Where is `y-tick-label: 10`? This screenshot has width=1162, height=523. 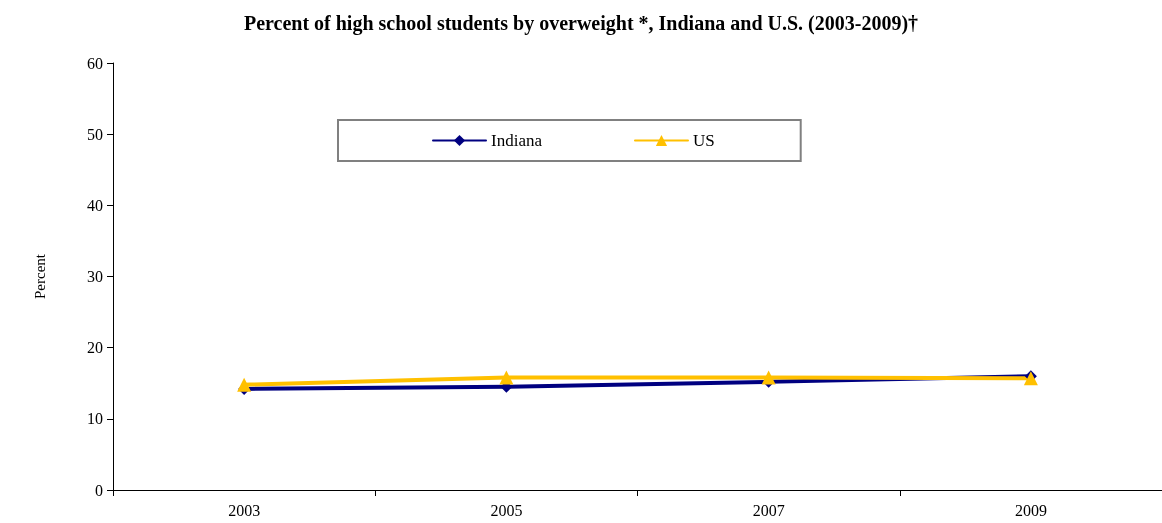 y-tick-label: 10 is located at coordinates (95, 419).